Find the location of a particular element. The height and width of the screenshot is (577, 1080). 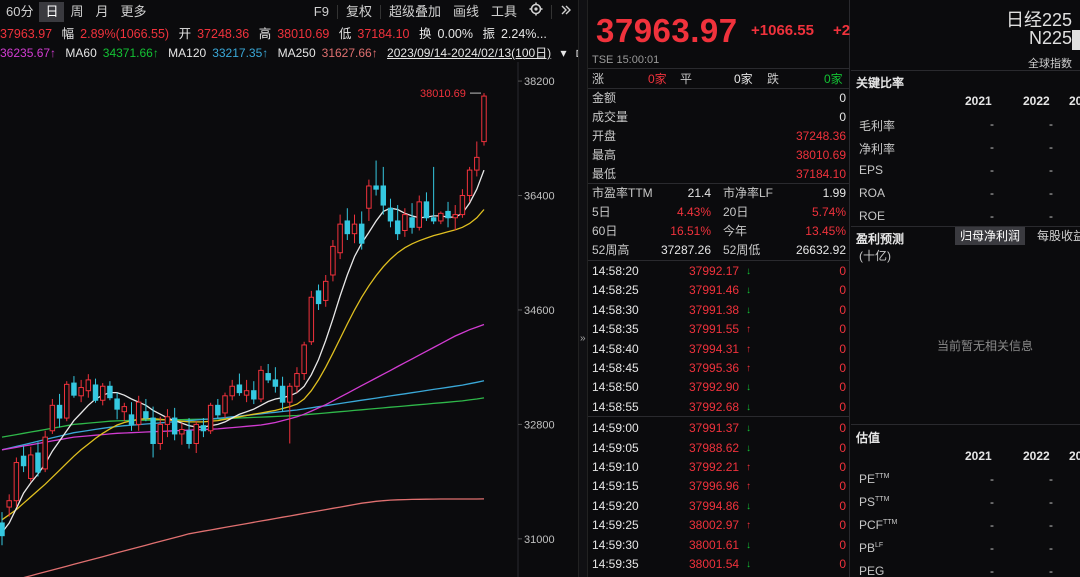

week52-low-label: 52周低 is located at coordinates (742, 250).